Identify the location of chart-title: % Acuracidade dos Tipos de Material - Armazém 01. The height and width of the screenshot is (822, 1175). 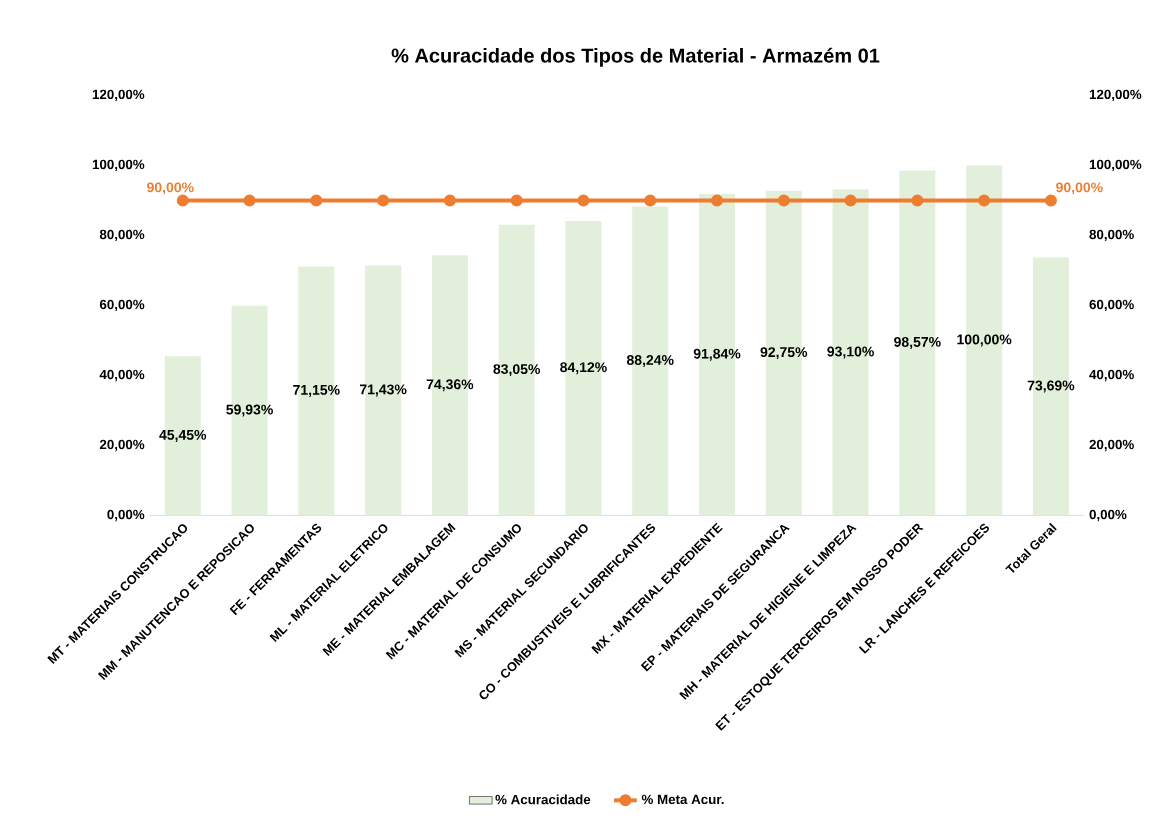
(635, 57).